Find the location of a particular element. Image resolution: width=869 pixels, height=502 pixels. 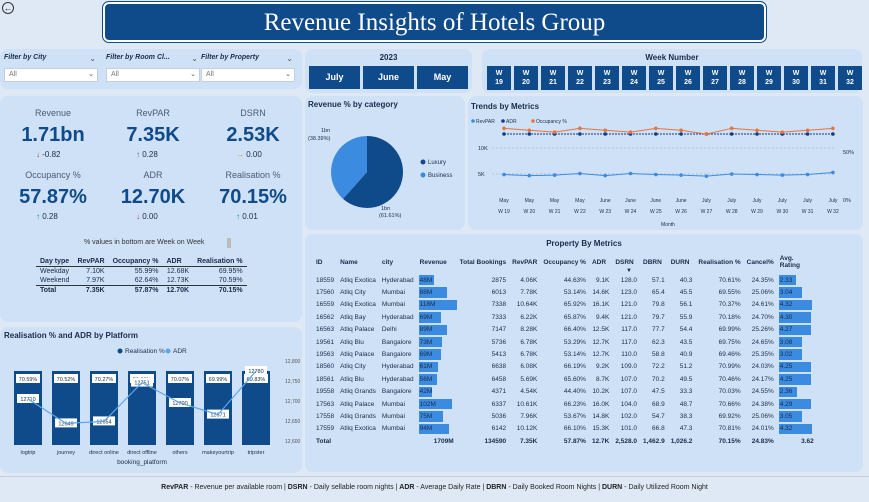

table-cell: 57.1 is located at coordinates (658, 280).